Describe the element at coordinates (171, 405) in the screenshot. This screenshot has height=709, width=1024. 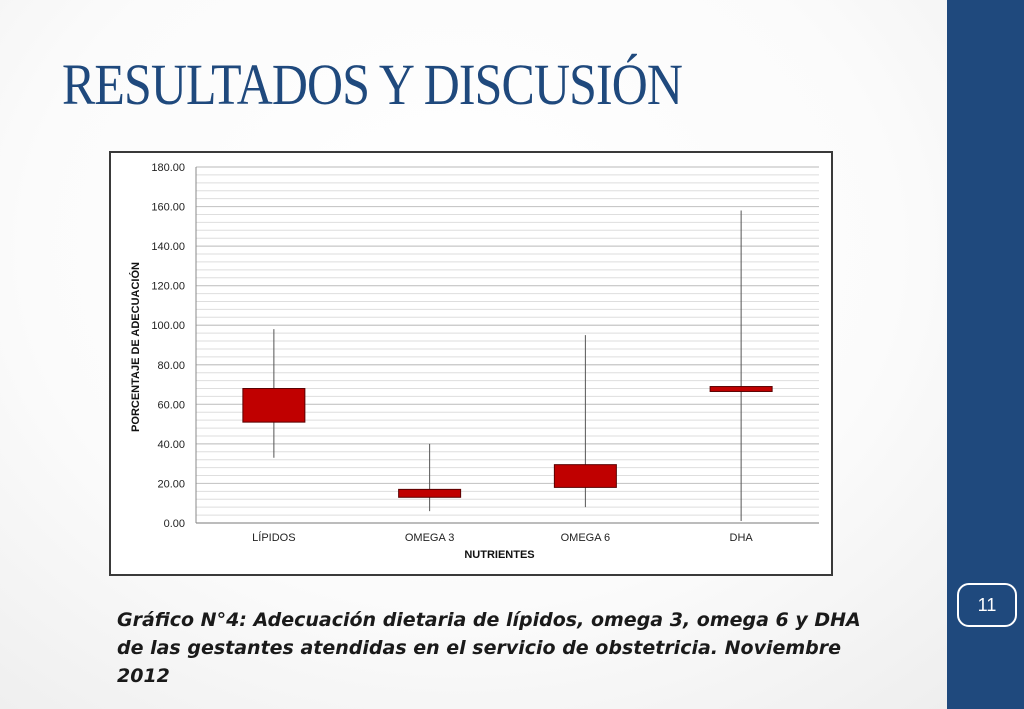
I see `y-tick-label: 60.00` at that location.